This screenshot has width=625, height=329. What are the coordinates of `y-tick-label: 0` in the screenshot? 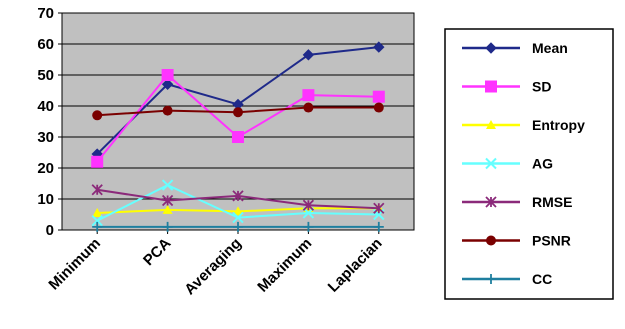 It's located at (50, 230).